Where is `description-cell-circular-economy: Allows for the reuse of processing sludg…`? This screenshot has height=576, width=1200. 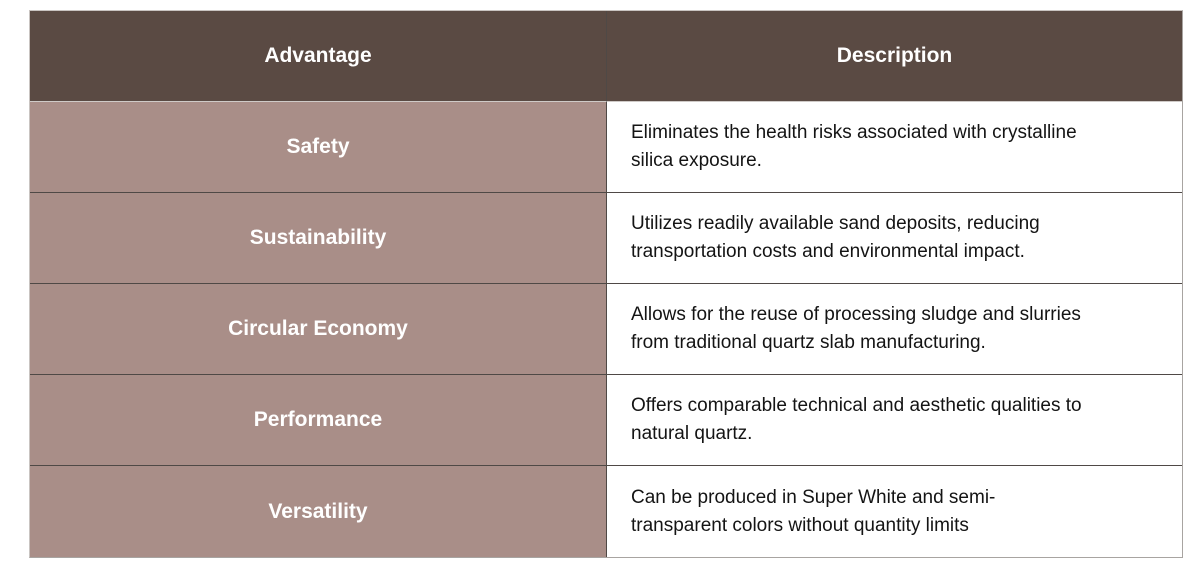
description-cell-circular-economy: Allows for the reuse of processing sludg… is located at coordinates (894, 329).